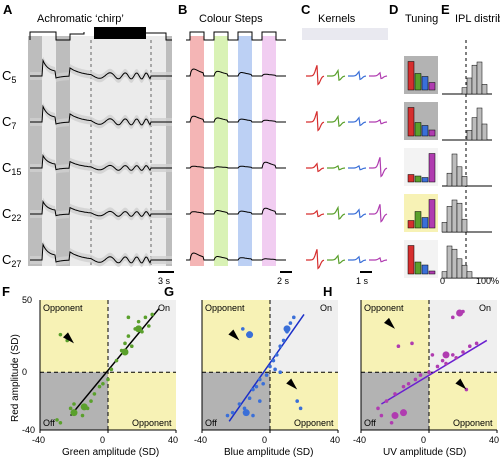  I want to click on ytick-label-F-0: 50, so click(27, 300).